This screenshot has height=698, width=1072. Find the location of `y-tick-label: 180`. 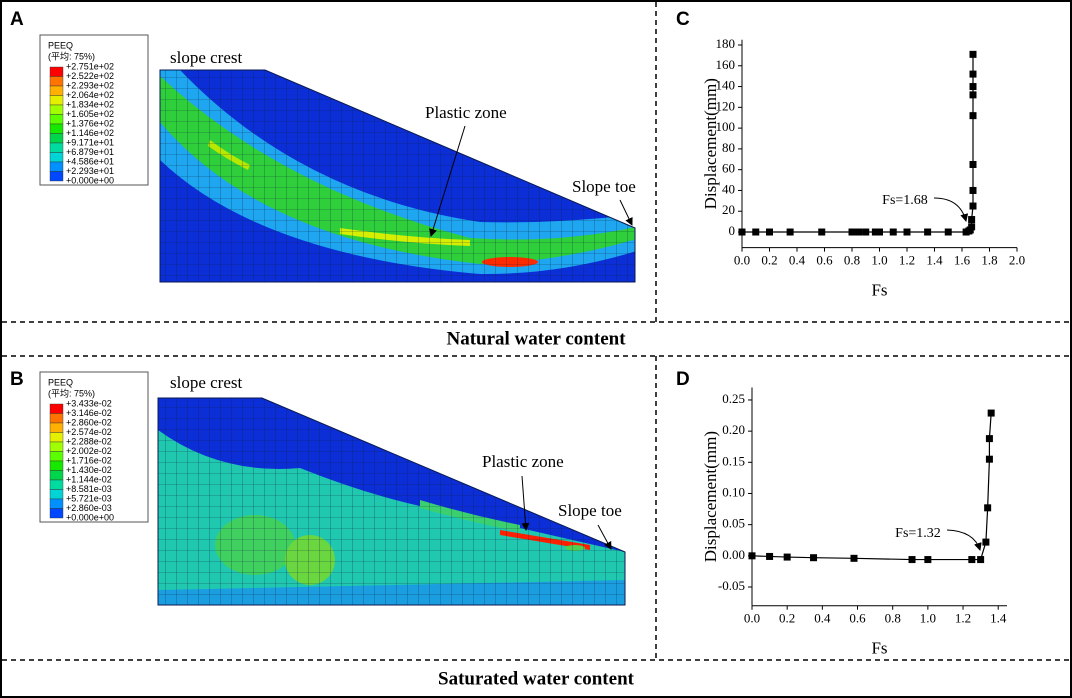

y-tick-label: 180 is located at coordinates (726, 43).